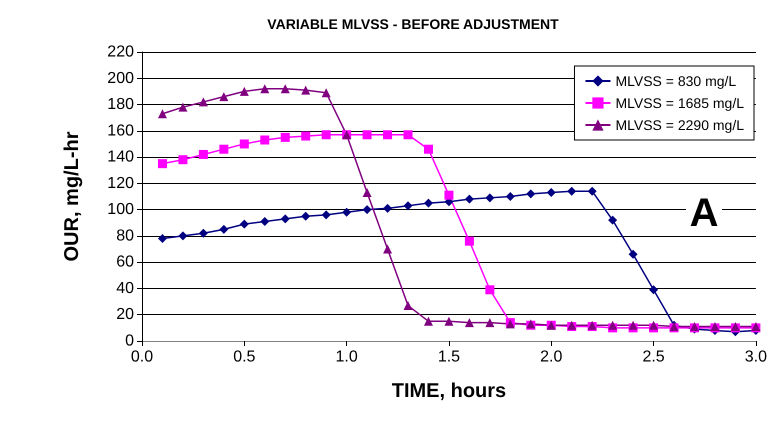  What do you see at coordinates (679, 125) in the screenshot?
I see `legend-label: MLVSS = 2290 mg/L` at bounding box center [679, 125].